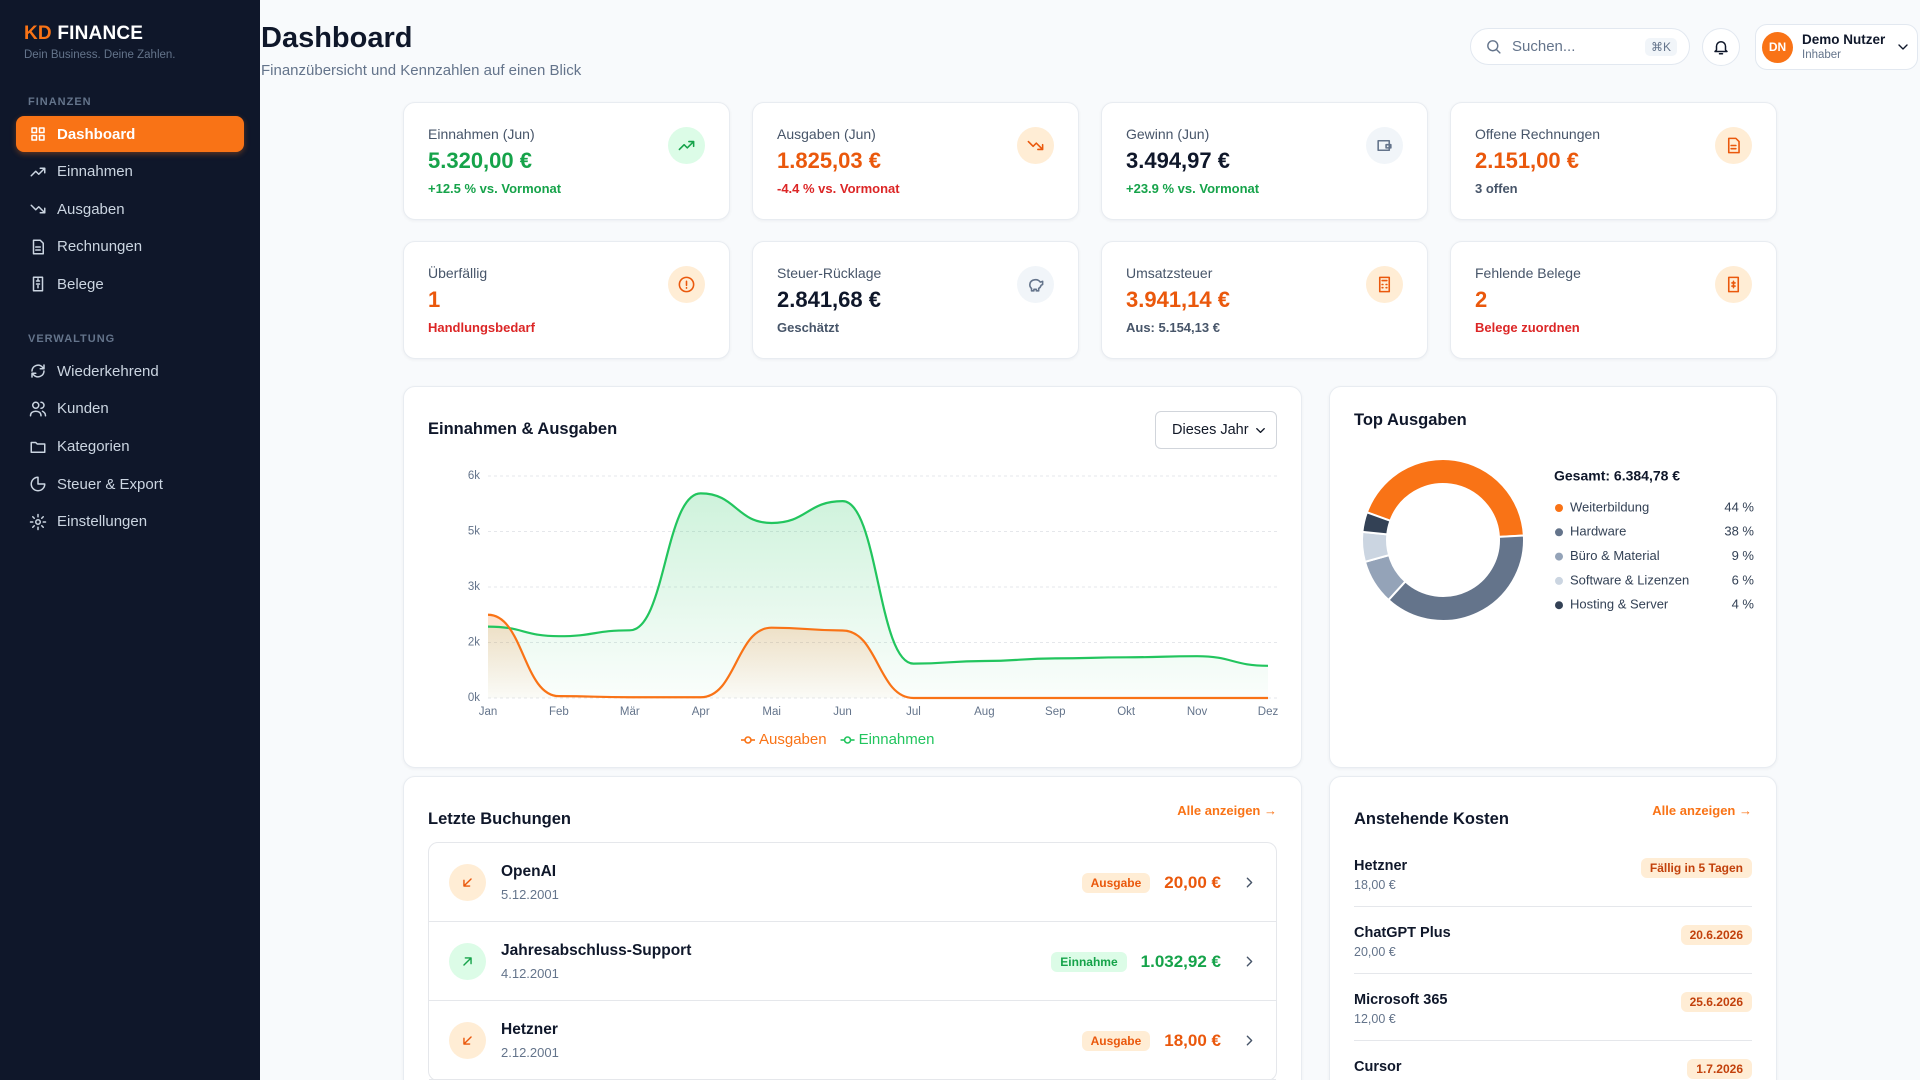  Describe the element at coordinates (1559, 605) in the screenshot. I see `legend-dot` at that location.